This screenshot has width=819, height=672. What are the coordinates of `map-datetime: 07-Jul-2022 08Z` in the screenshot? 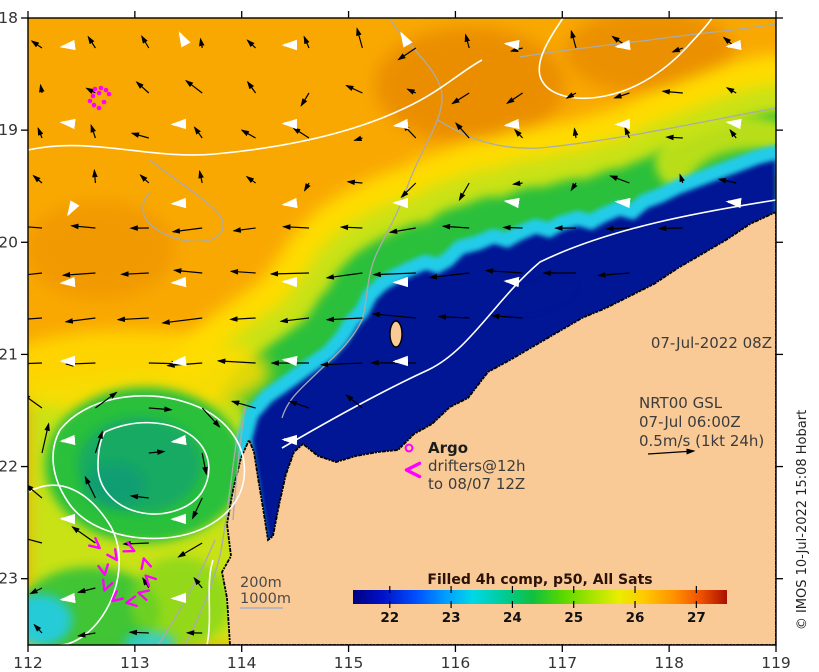 It's located at (711, 343).